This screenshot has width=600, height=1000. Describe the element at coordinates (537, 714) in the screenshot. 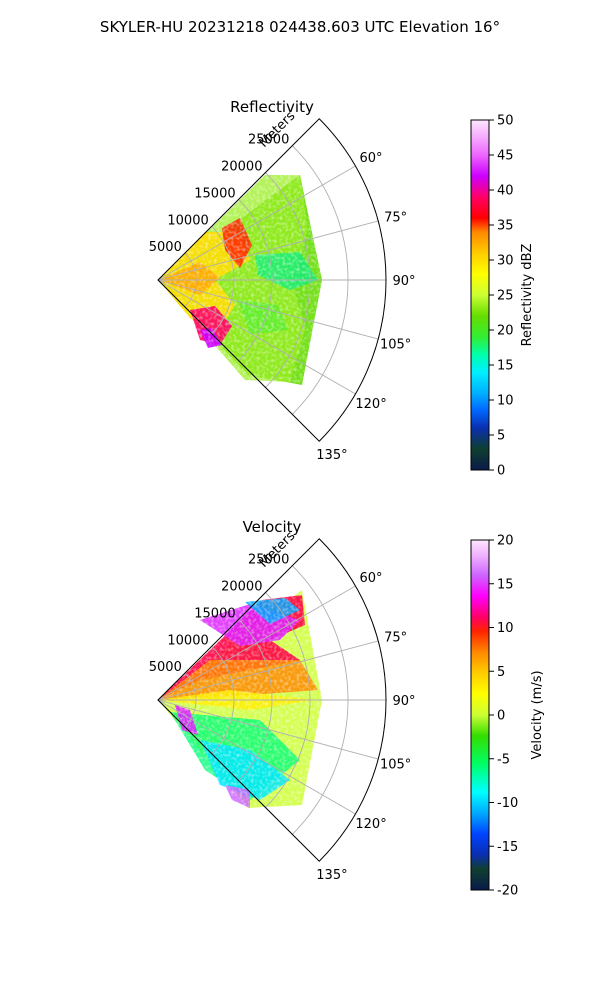

I see `velocity-colorbar-label: Velocity (m/s)` at that location.